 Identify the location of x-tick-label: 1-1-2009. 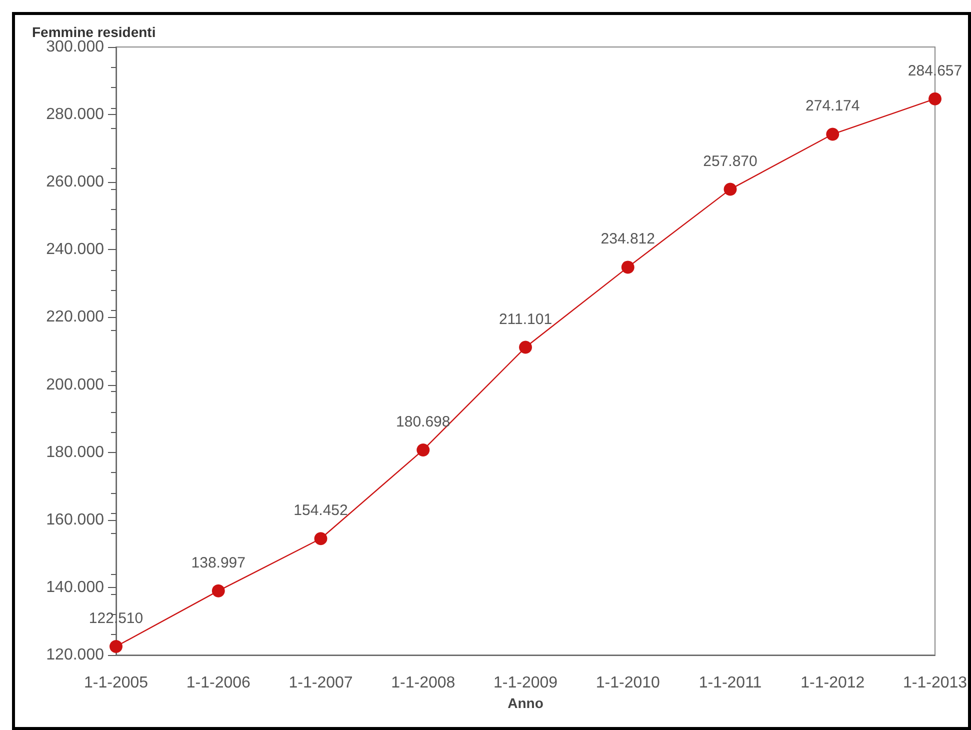
(525, 683).